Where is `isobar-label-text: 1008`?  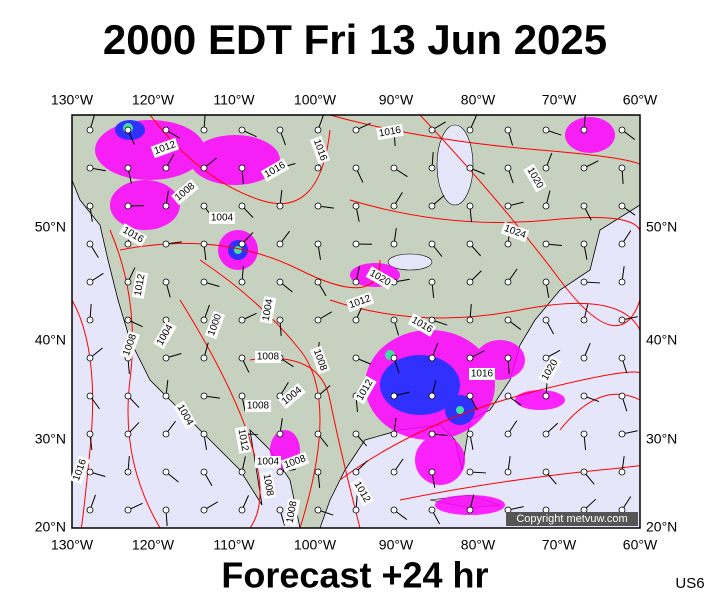 isobar-label-text: 1008 is located at coordinates (268, 357).